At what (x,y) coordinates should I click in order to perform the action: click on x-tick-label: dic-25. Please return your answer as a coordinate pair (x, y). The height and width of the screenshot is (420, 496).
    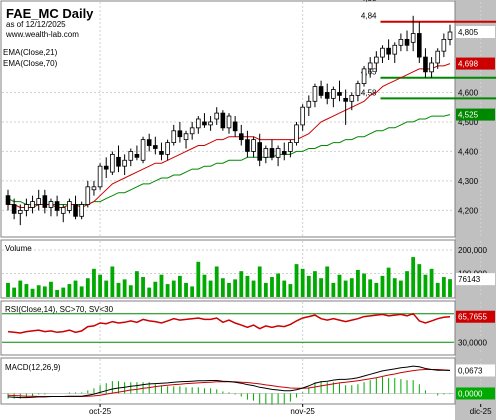
    Looking at the image, I should click on (481, 411).